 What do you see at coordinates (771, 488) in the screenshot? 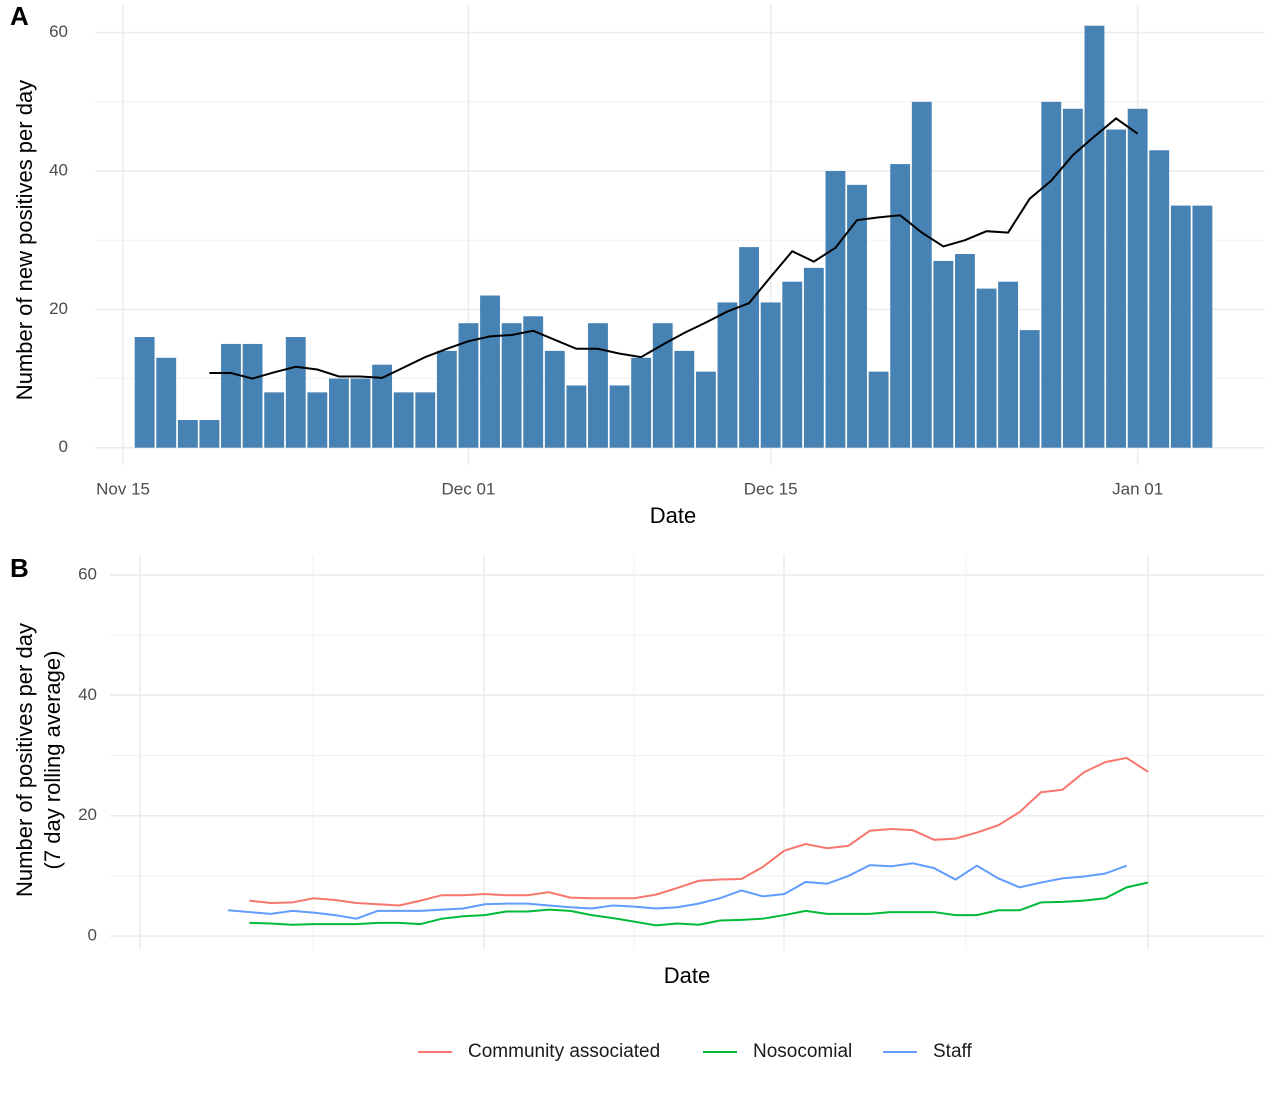
I see `x-tick-label: Dec 15` at bounding box center [771, 488].